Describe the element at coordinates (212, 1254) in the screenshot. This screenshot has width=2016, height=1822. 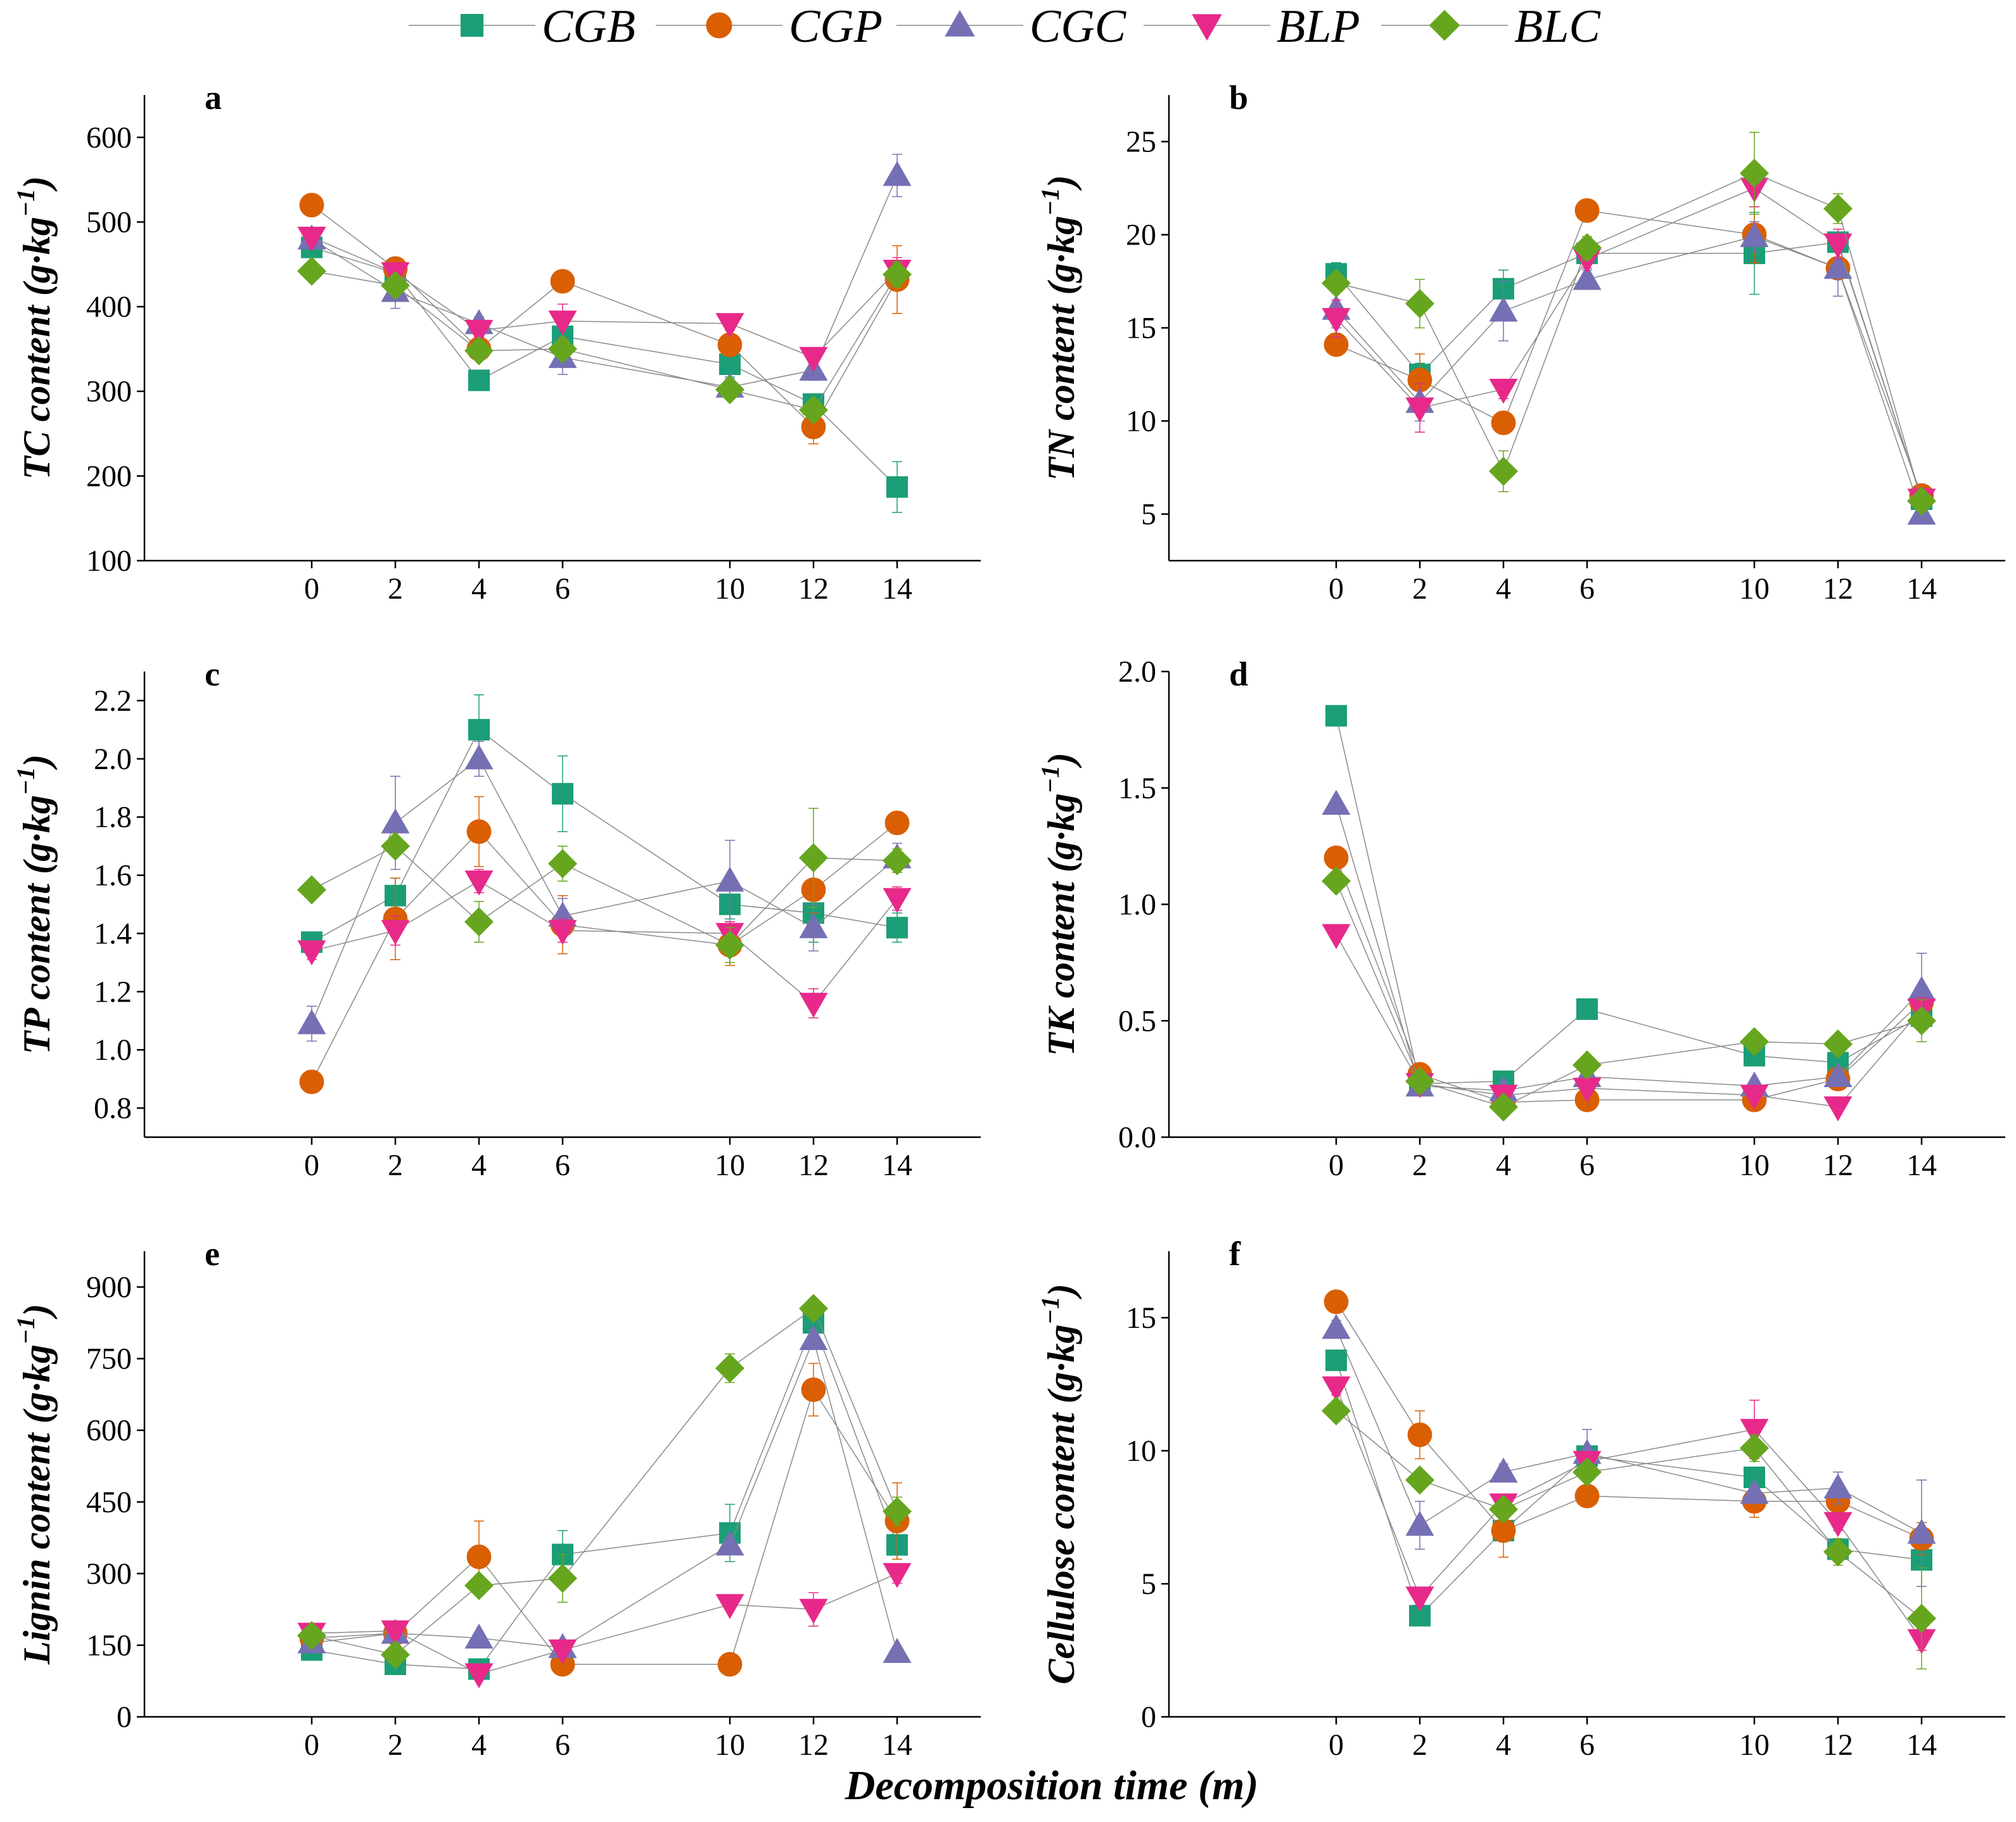
I see `panel-label: e` at that location.